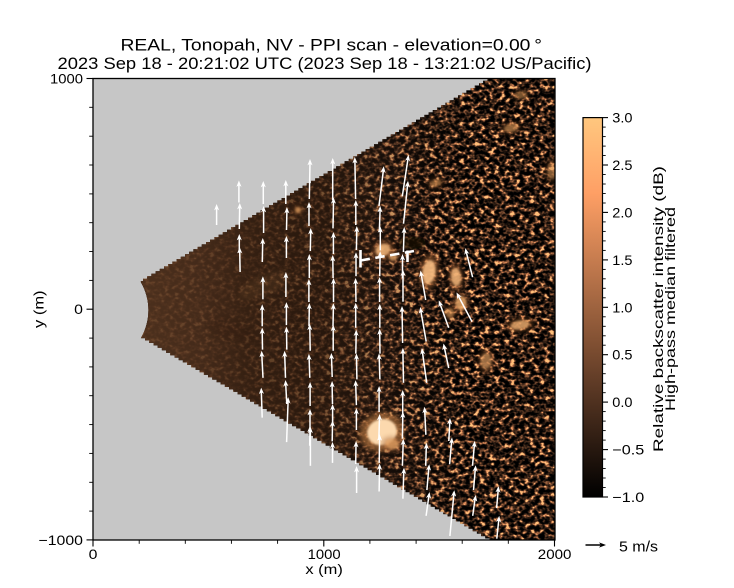  What do you see at coordinates (39, 309) in the screenshot?
I see `svg-text: y (m)` at bounding box center [39, 309].